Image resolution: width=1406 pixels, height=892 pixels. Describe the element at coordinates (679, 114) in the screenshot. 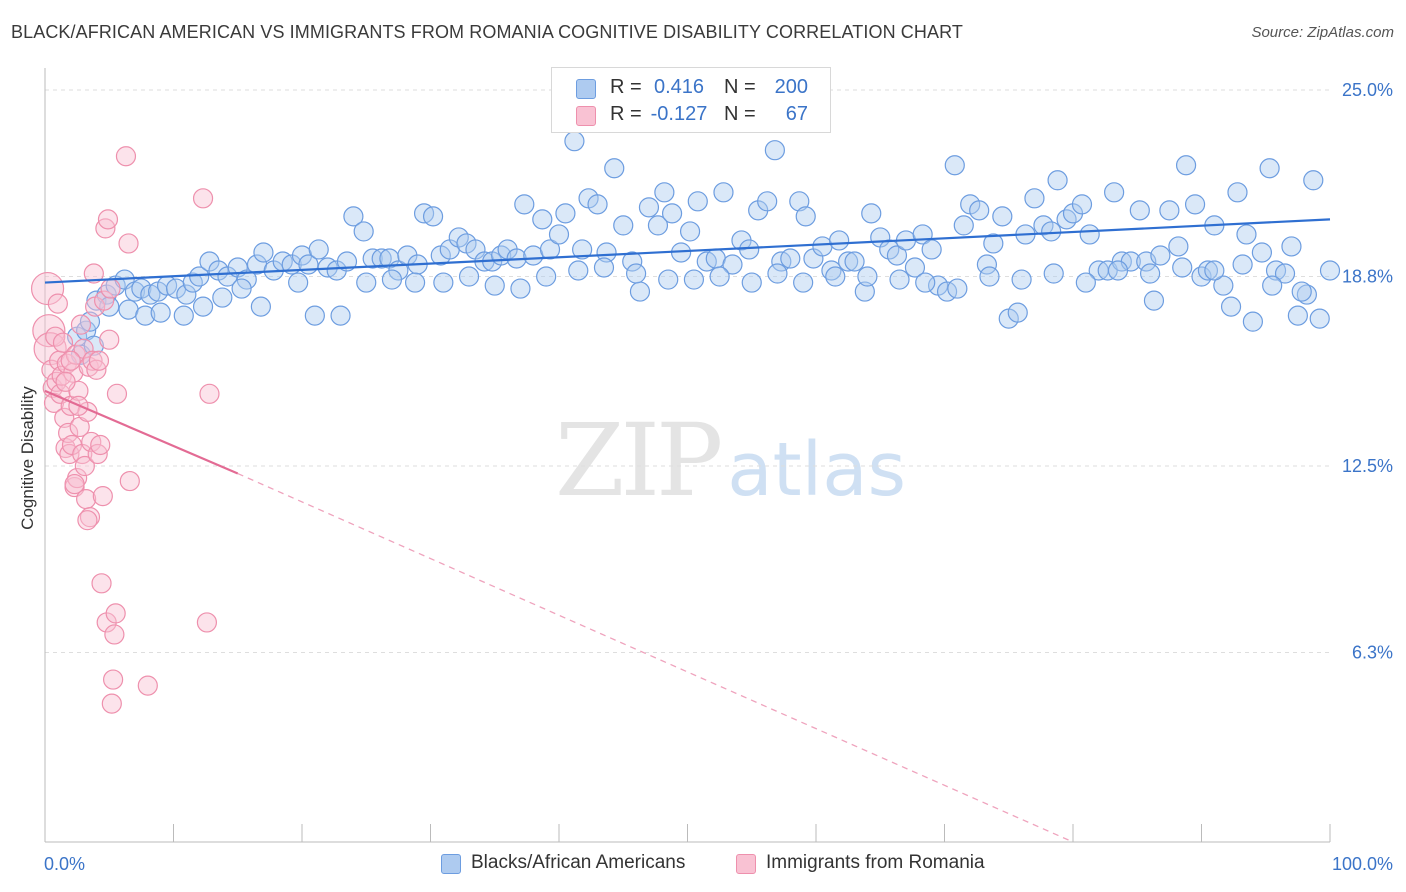

I see `legend-r-value: -0.127` at that location.